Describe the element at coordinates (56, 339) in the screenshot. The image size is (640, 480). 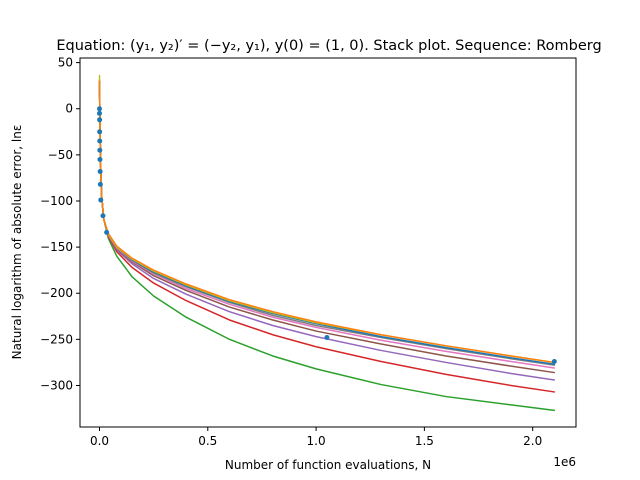
I see `y-tick-label-7: −250` at that location.